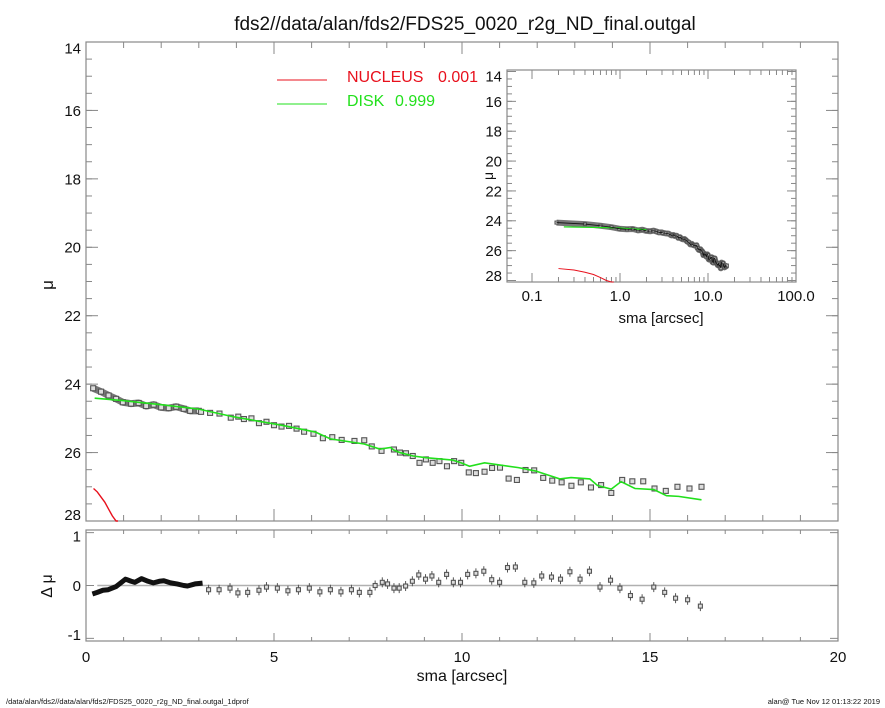 Image resolution: width=885 pixels, height=708 pixels. Describe the element at coordinates (72, 453) in the screenshot. I see `main-y-tick-label: 26` at that location.